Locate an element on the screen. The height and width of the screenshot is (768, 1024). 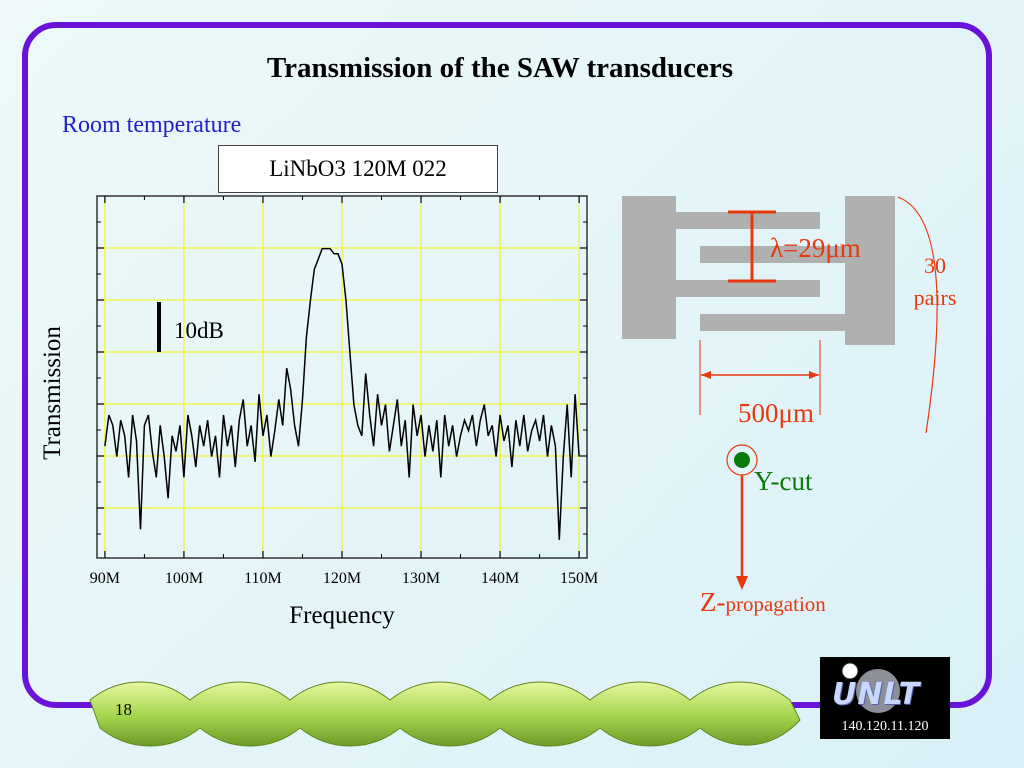
slide-title: Transmission of the SAW transducers is located at coordinates (500, 68).